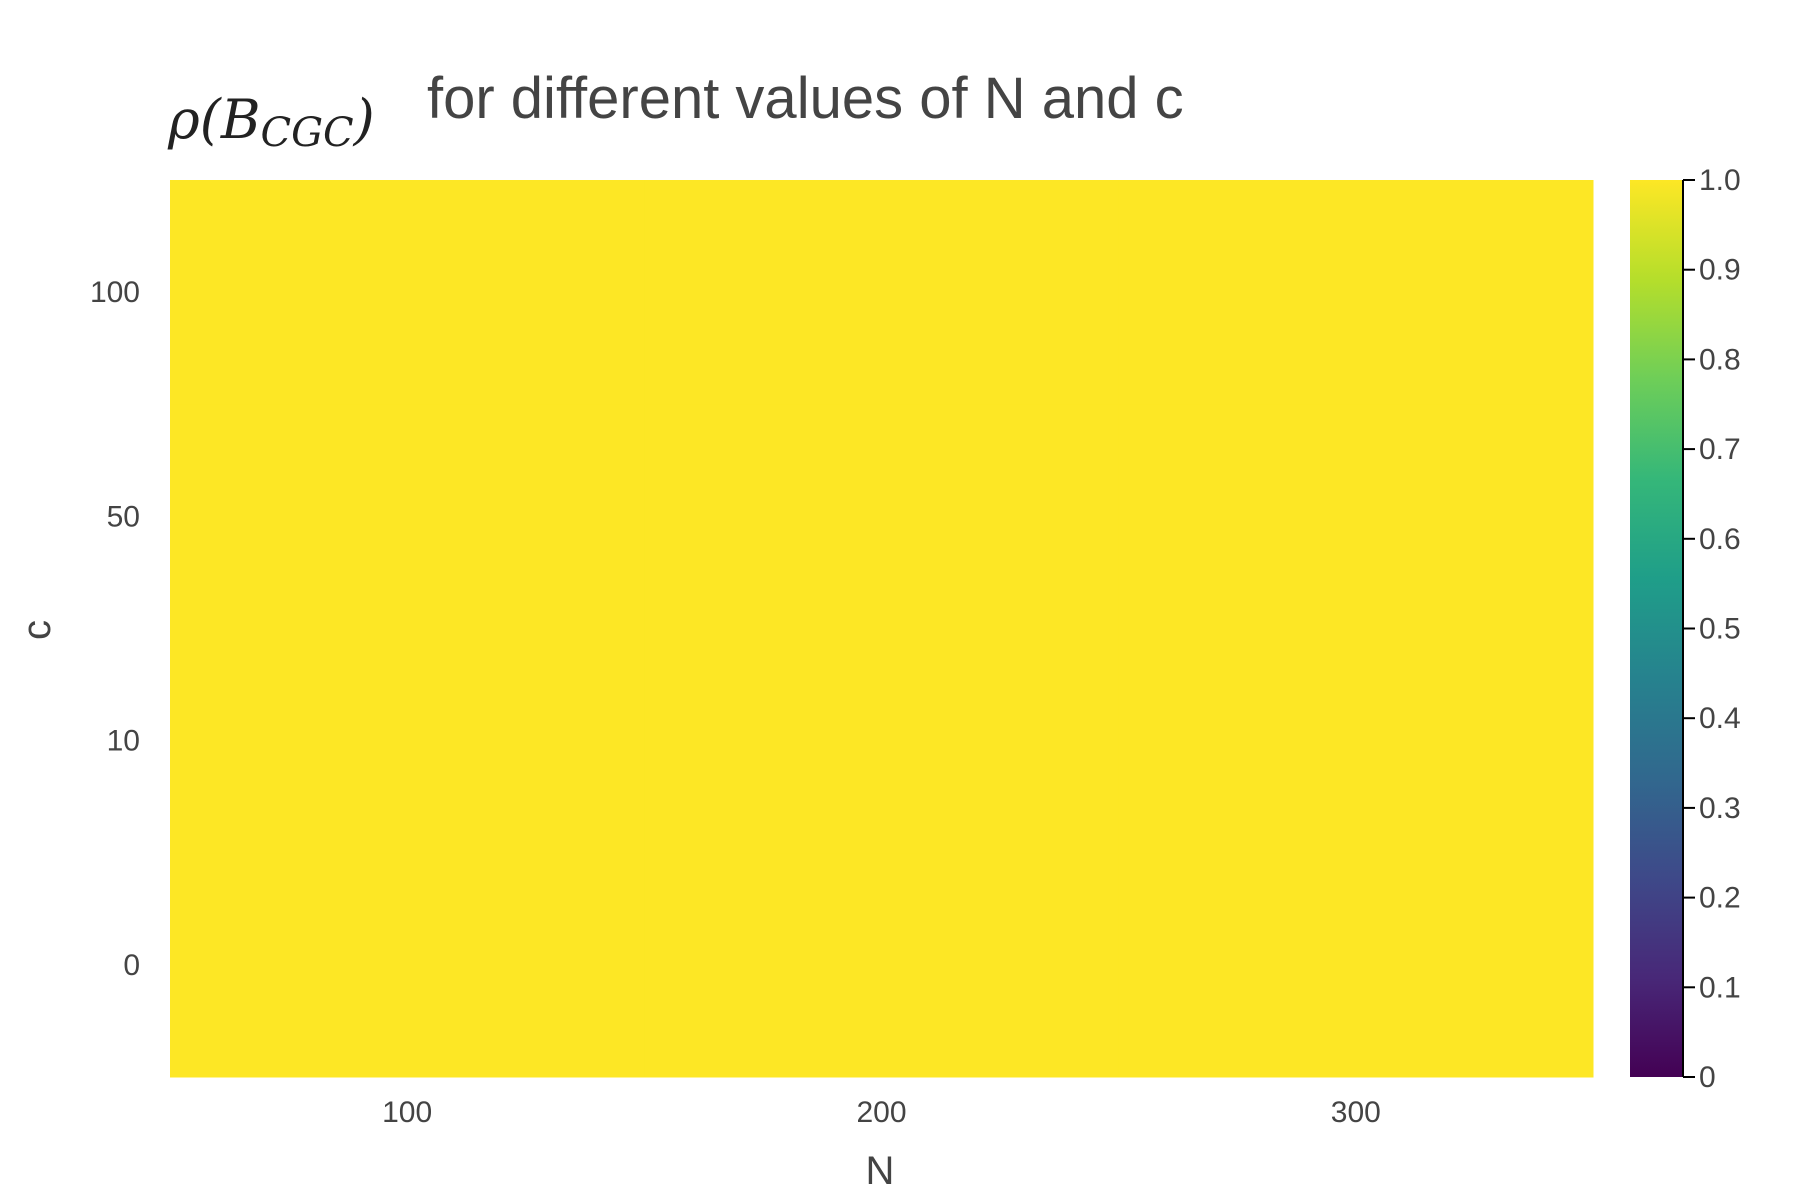 Image resolution: width=1800 pixels, height=1200 pixels. Describe the element at coordinates (123, 741) in the screenshot. I see `y-tick-label: 10` at that location.